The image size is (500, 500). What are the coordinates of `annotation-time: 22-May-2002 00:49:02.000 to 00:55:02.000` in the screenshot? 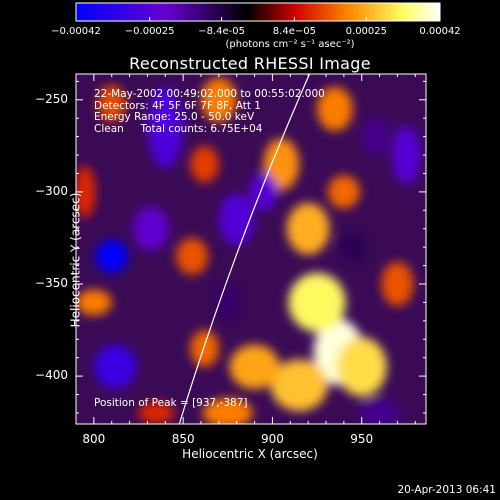 It's located at (209, 94).